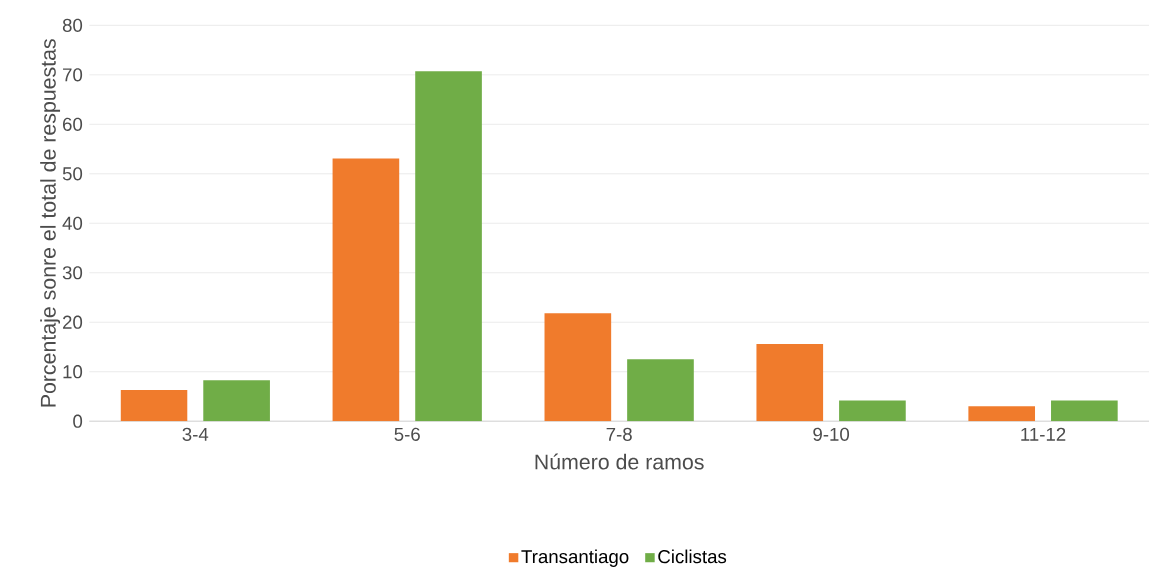 This screenshot has width=1153, height=572. What do you see at coordinates (78, 421) in the screenshot?
I see `y-tick-label: 0` at bounding box center [78, 421].